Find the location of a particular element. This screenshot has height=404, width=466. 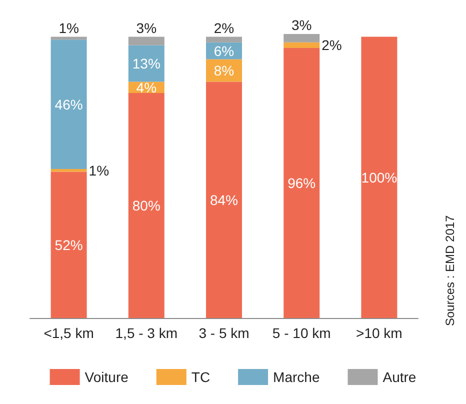

legend-label: Voiture is located at coordinates (106, 377).